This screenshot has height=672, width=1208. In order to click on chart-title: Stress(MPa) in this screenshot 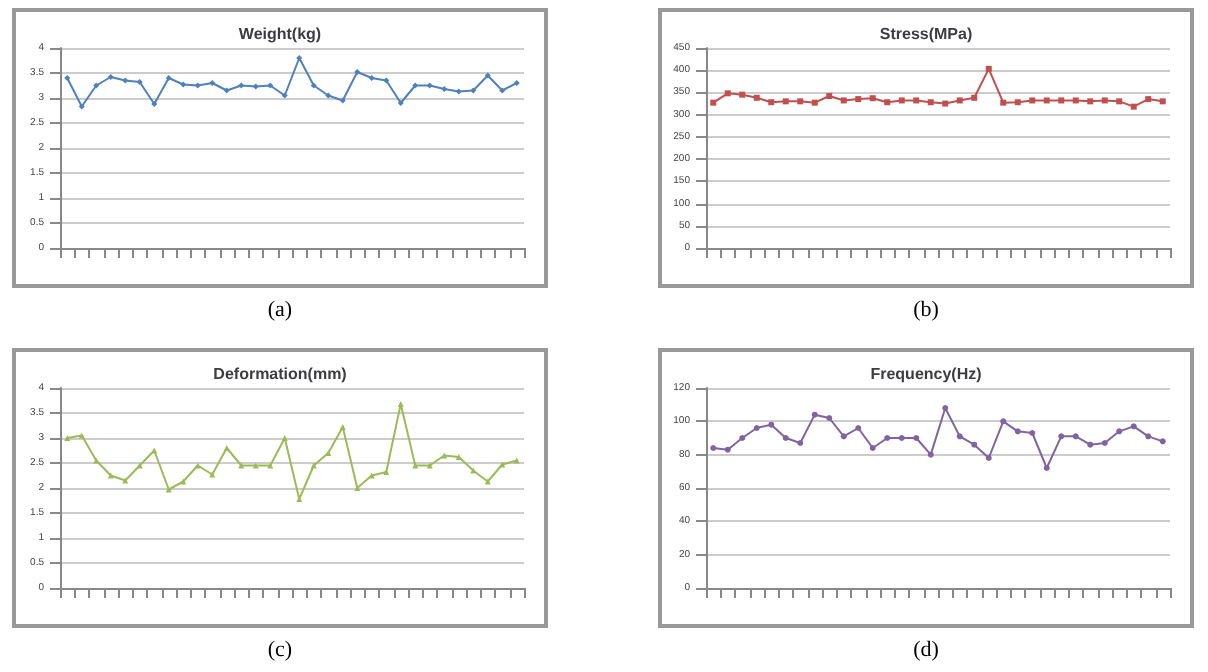, I will do `click(926, 34)`.